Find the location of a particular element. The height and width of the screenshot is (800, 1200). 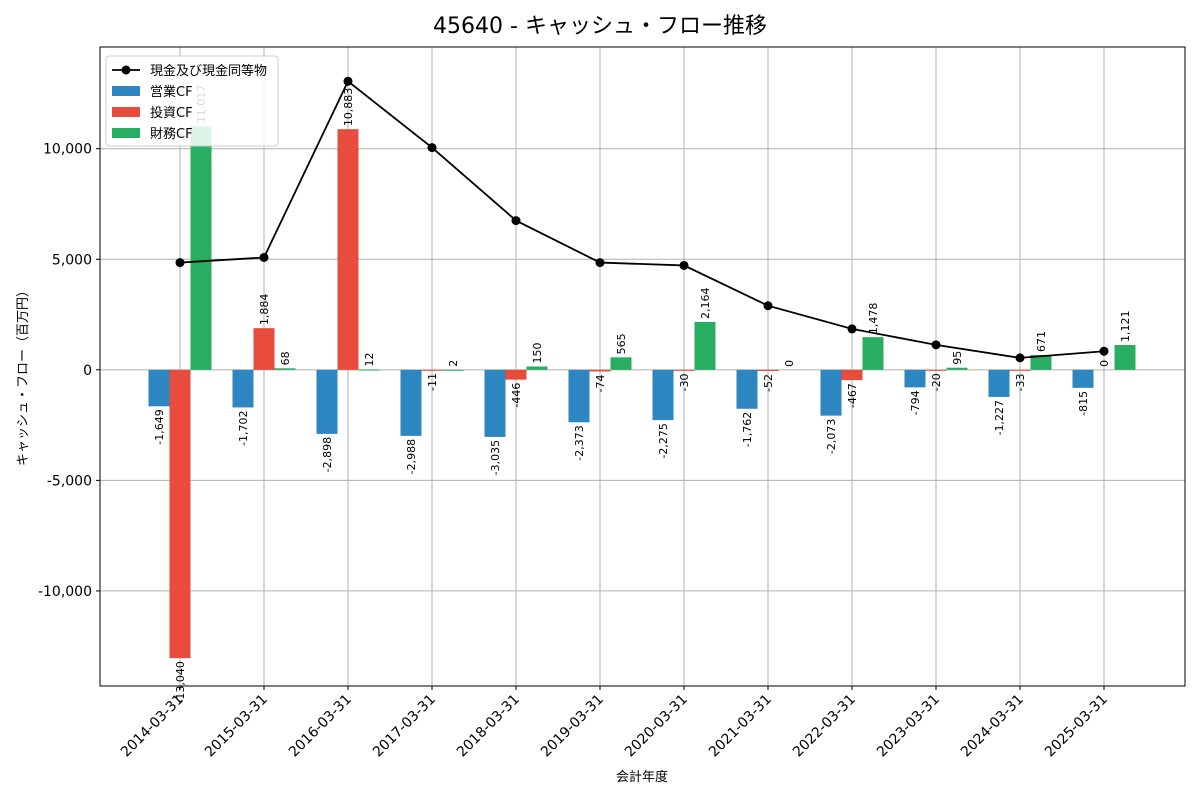

bar-value-label: 1,478 is located at coordinates (873, 319).